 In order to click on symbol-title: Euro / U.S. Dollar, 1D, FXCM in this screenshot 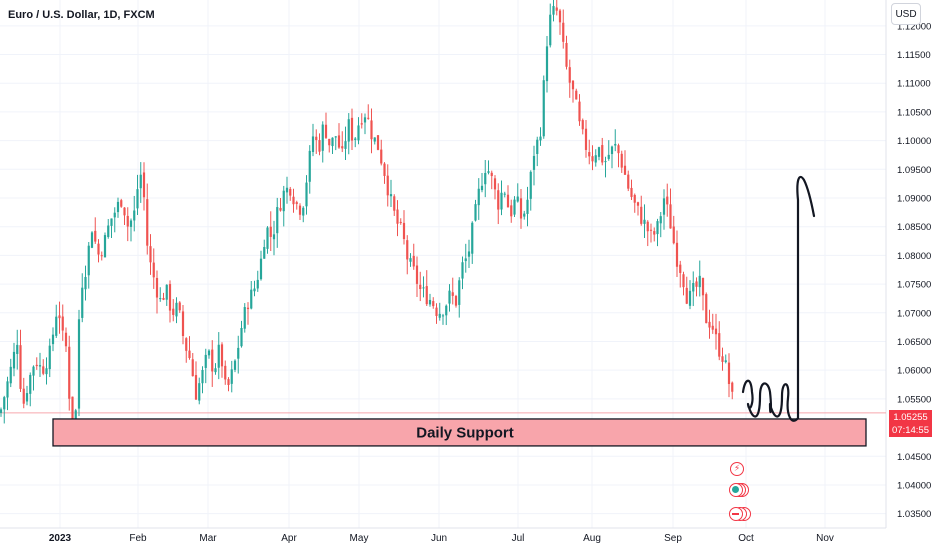, I will do `click(81, 15)`.